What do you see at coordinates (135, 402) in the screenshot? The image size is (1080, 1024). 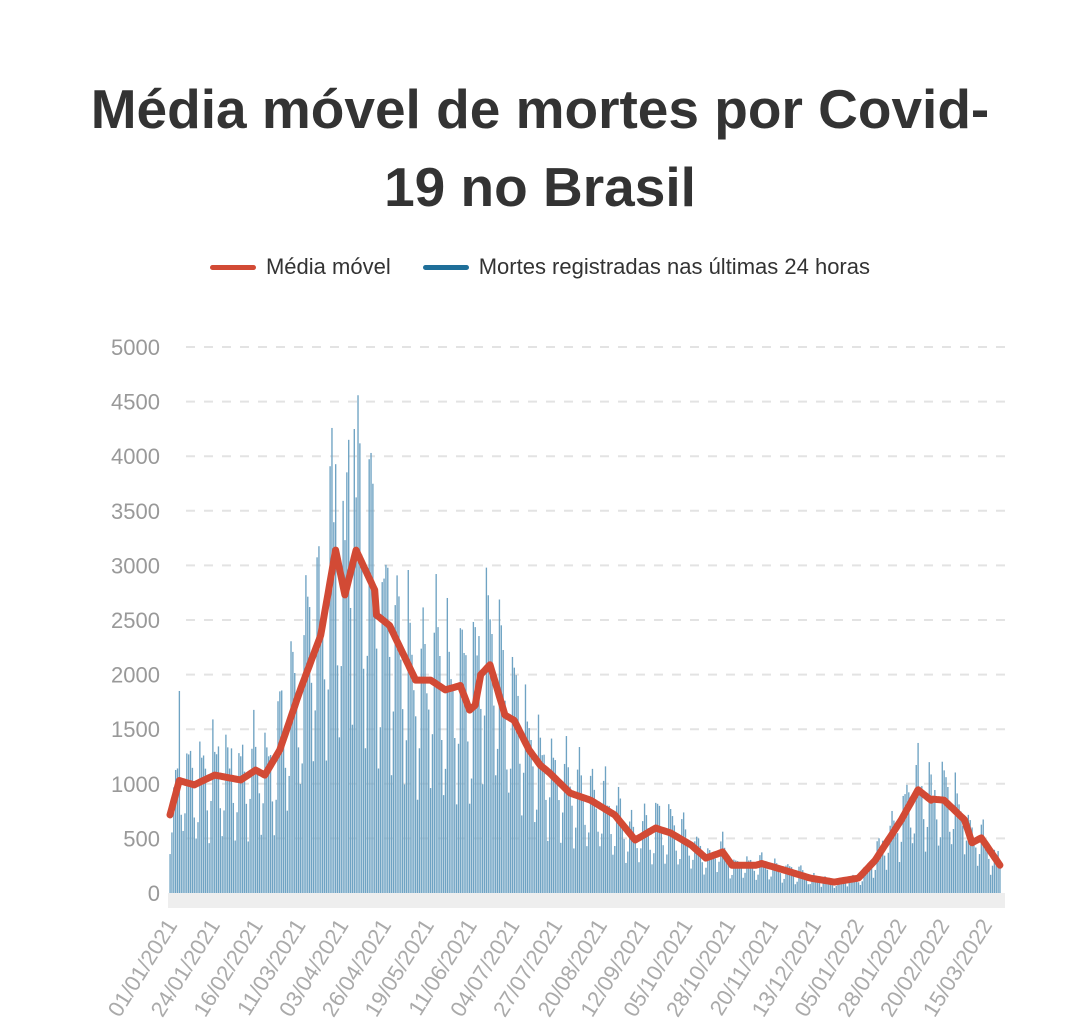 I see `y-tick-label: 4500` at bounding box center [135, 402].